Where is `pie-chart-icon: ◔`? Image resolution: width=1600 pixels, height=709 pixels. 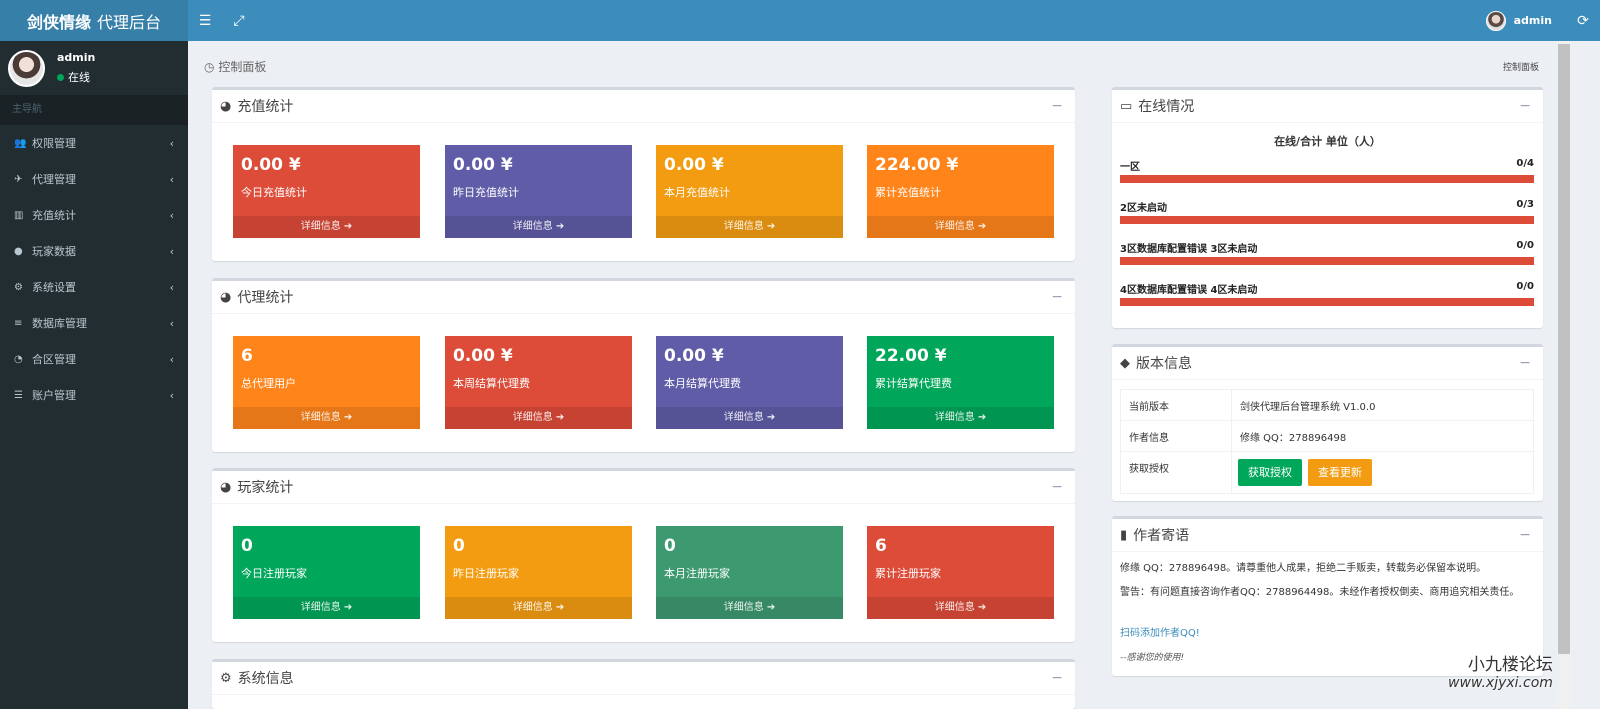 pie-chart-icon: ◔ is located at coordinates (18, 359).